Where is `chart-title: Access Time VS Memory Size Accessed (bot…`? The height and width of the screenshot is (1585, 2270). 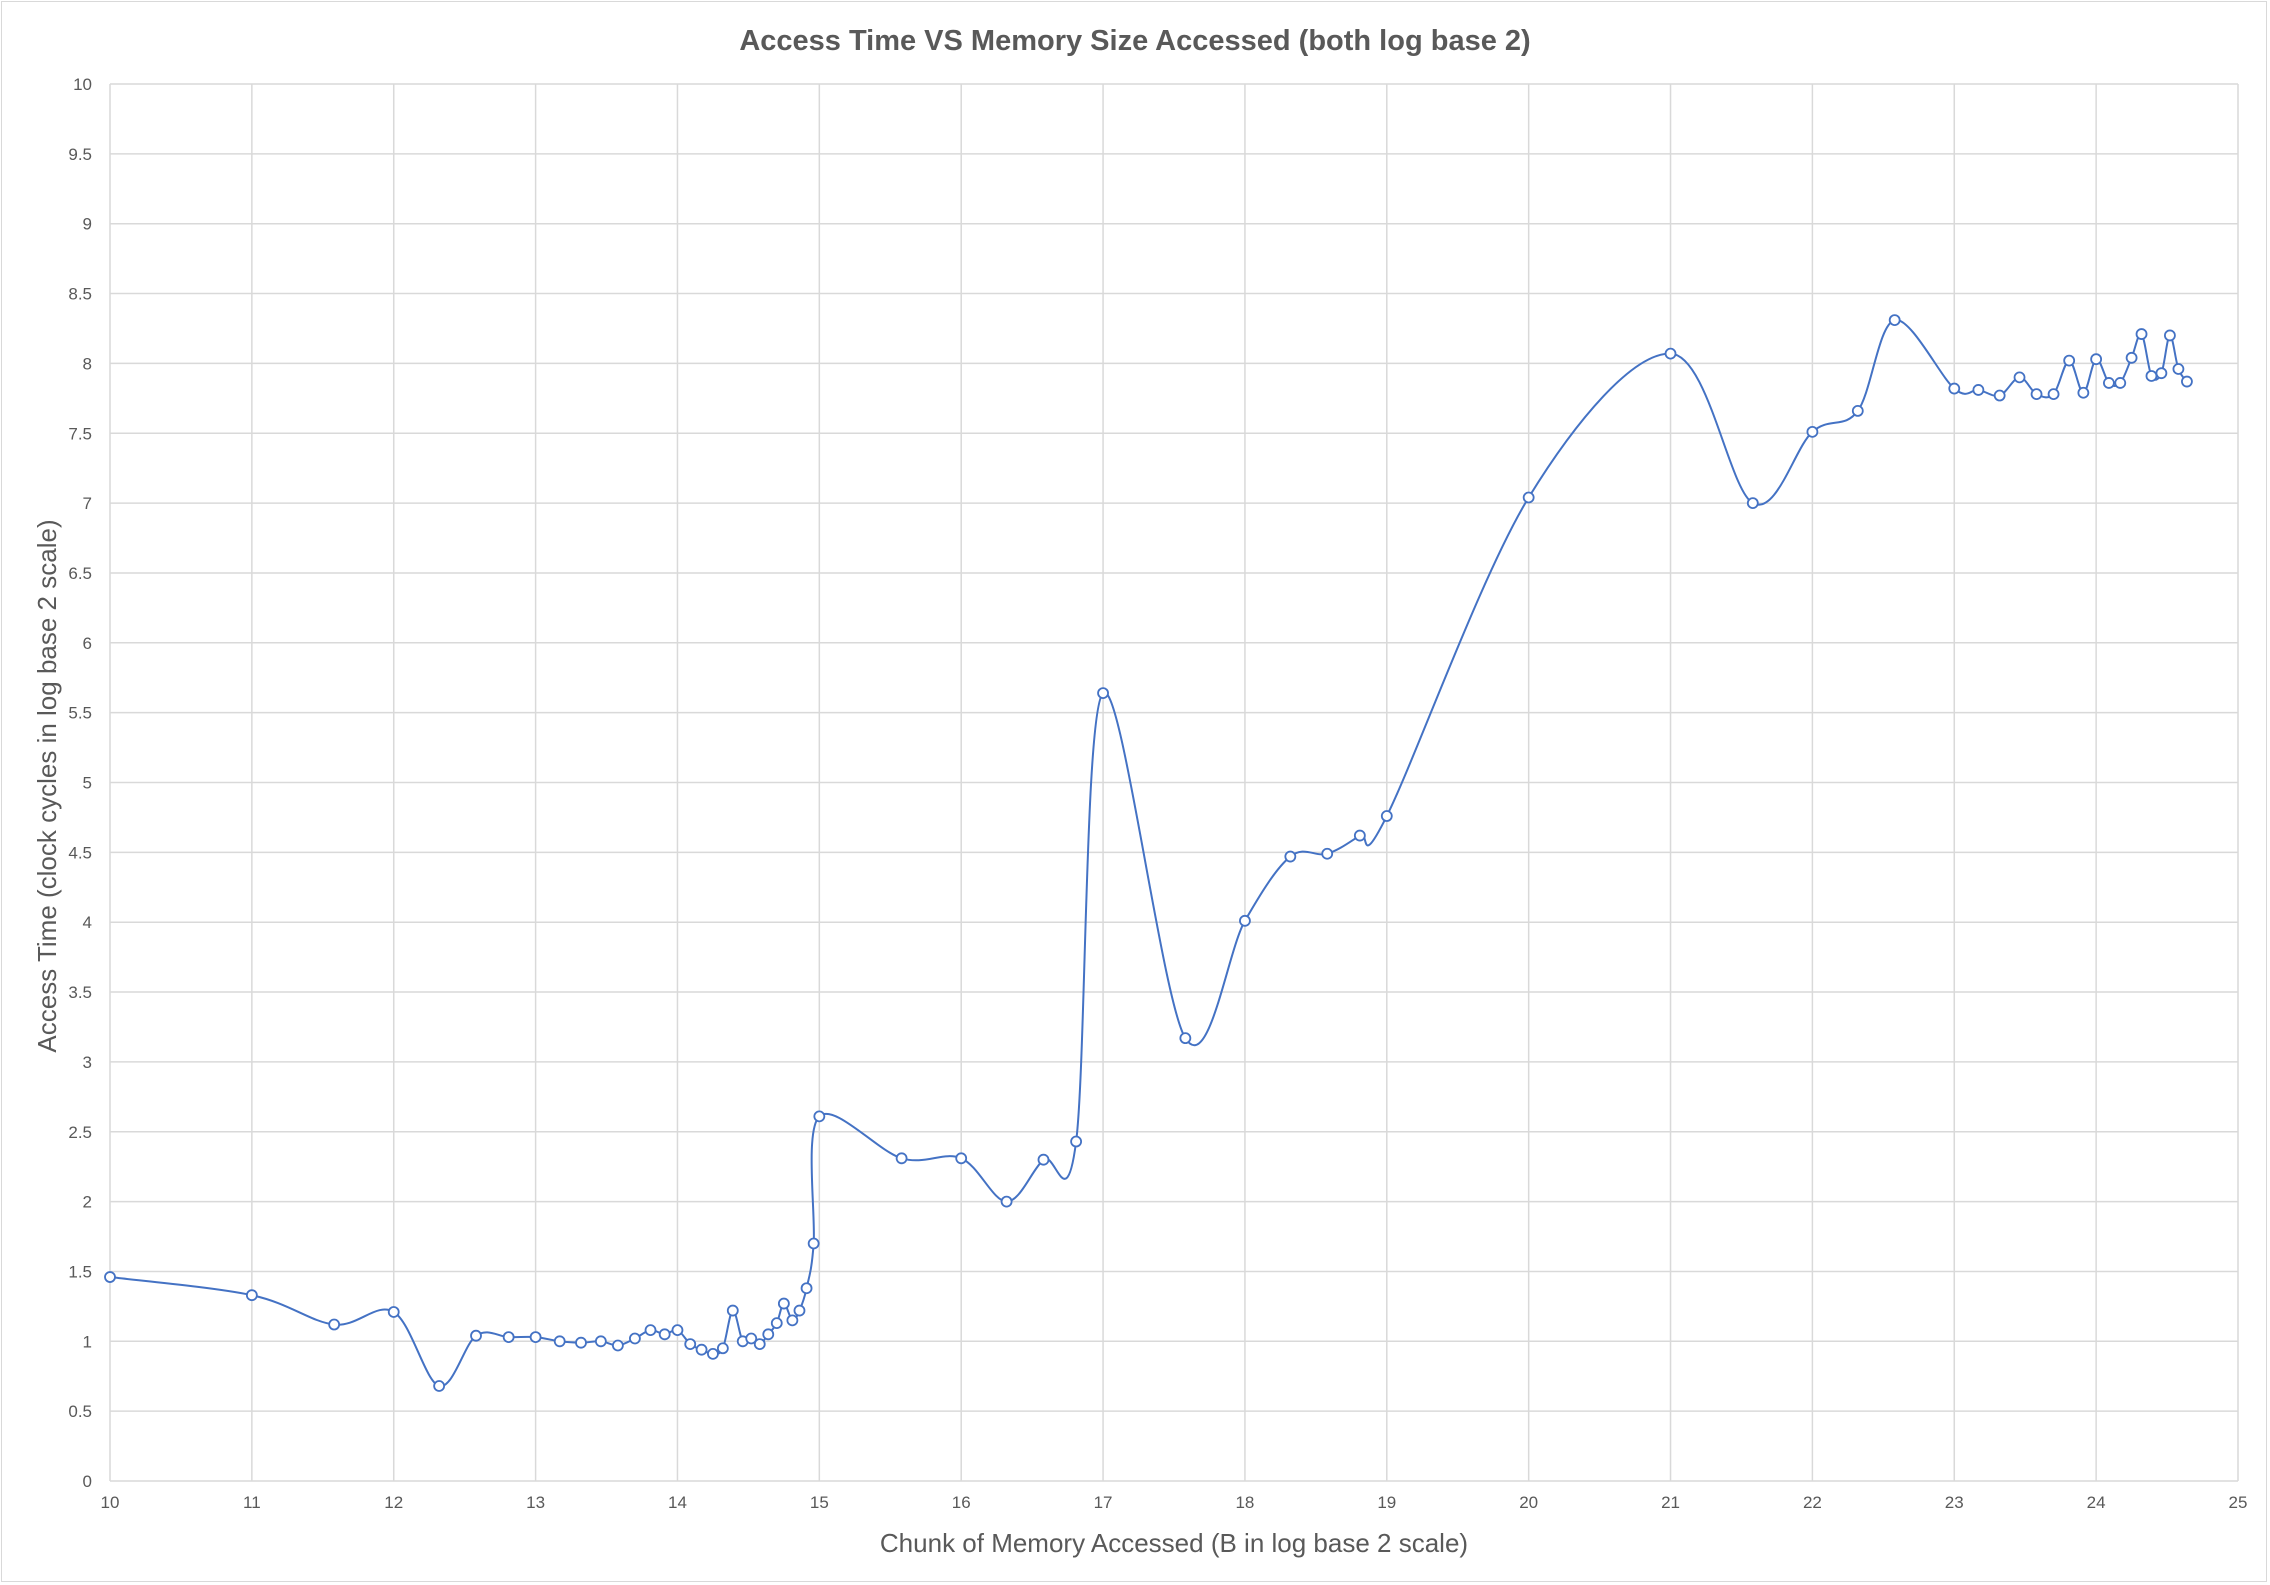 chart-title: Access Time VS Memory Size Accessed (bot… is located at coordinates (1134, 41).